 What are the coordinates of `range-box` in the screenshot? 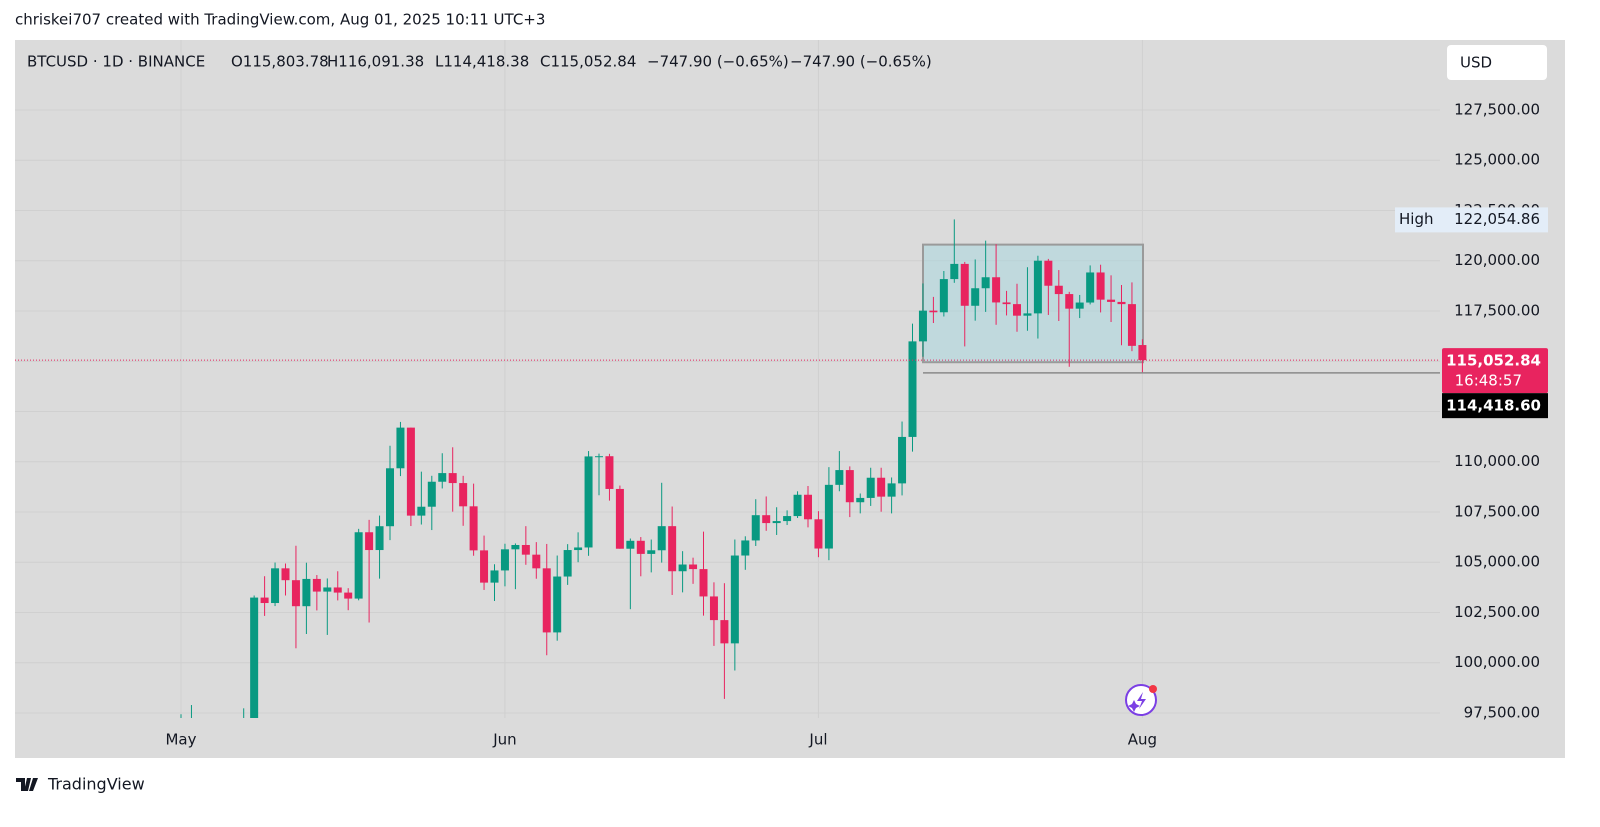 It's located at (1033, 303).